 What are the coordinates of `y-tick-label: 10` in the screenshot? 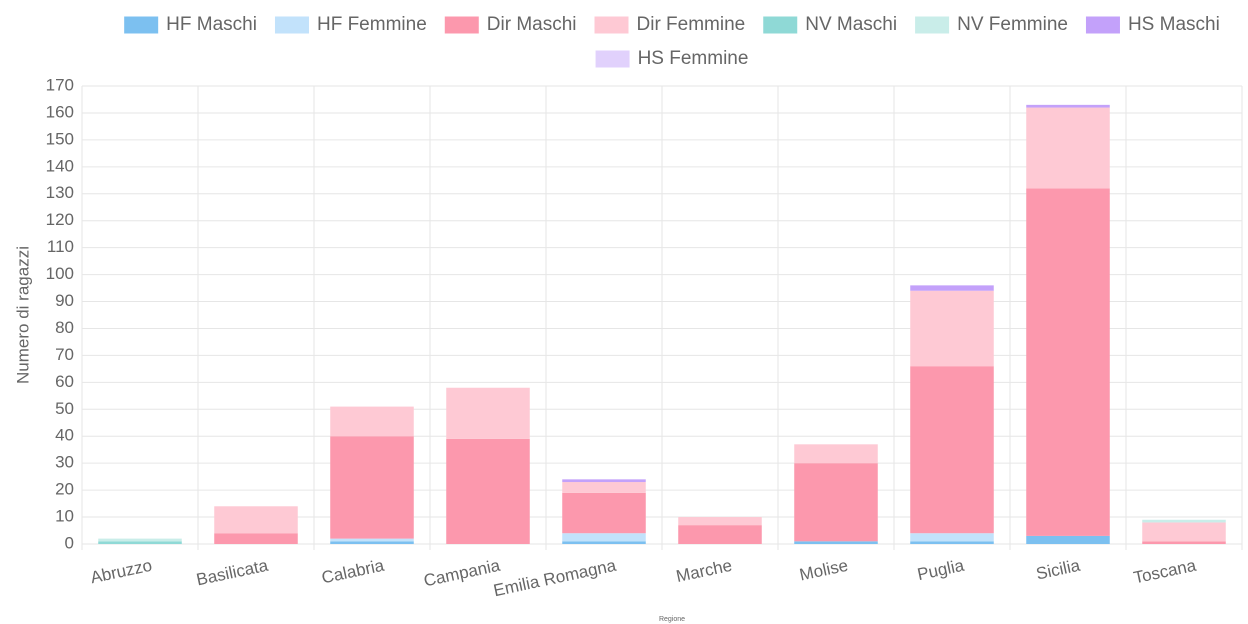 It's located at (64, 516).